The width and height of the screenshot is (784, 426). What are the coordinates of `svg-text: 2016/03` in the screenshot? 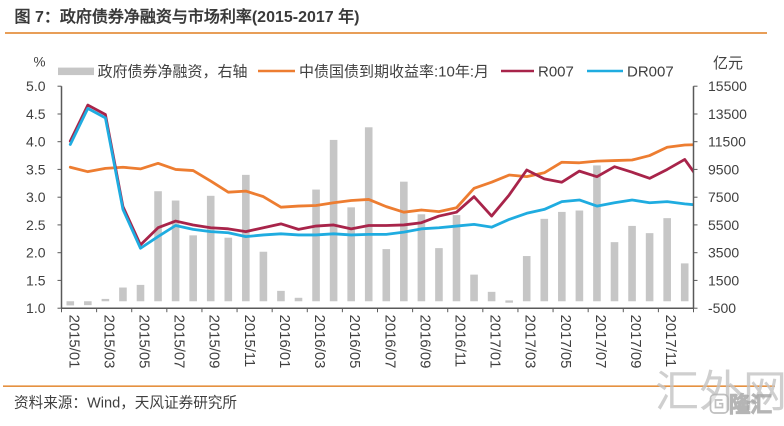 It's located at (319, 342).